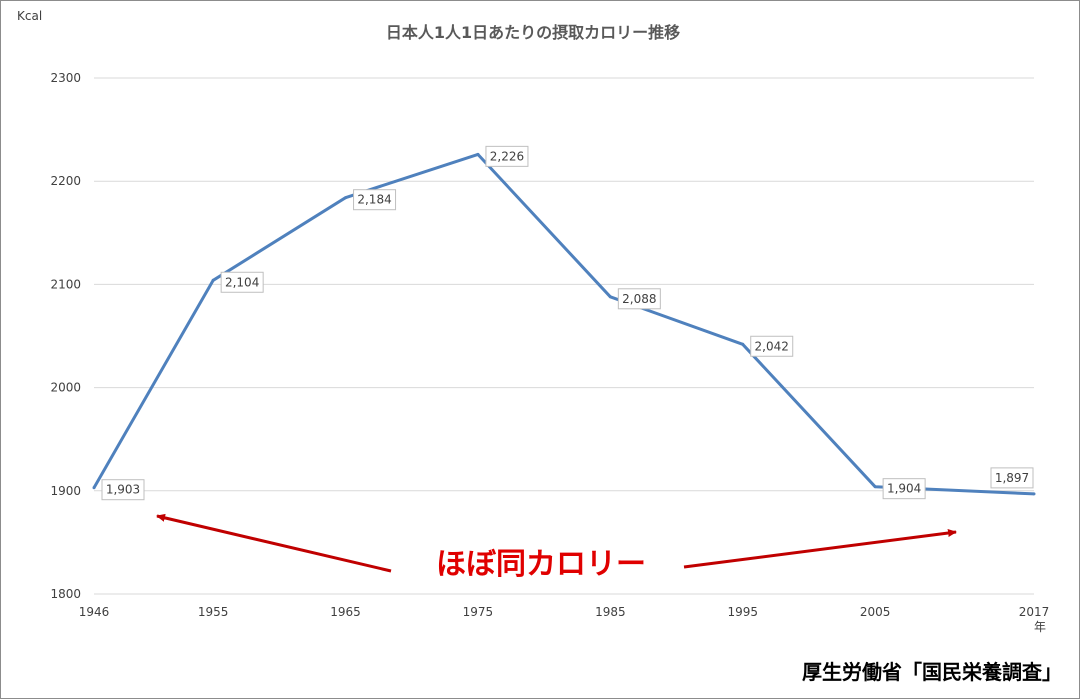 This screenshot has width=1080, height=699. I want to click on x-tick-label: 1965, so click(345, 612).